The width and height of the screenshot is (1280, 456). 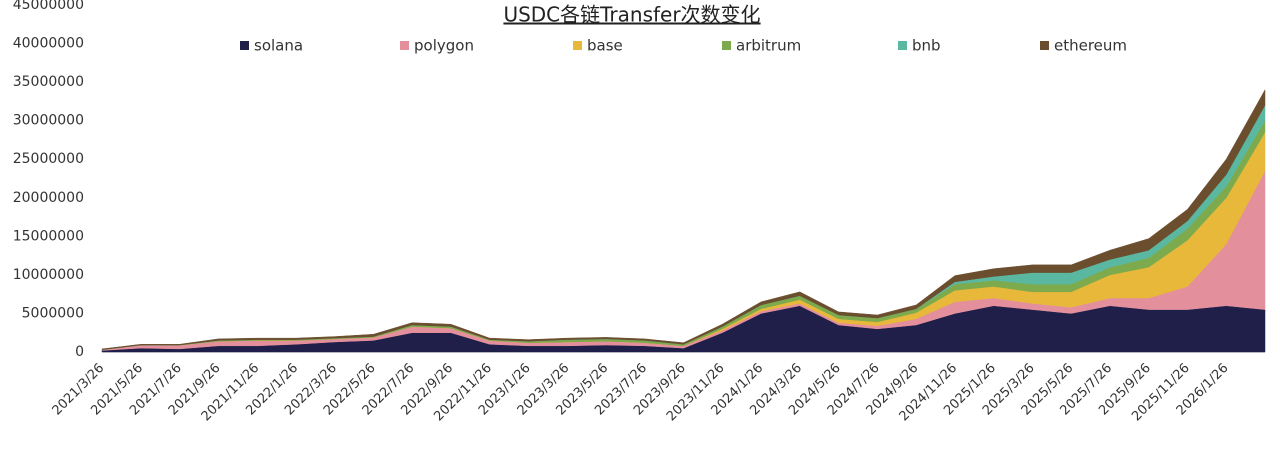 I want to click on y-tick-label: 5000000, so click(x=53, y=313).